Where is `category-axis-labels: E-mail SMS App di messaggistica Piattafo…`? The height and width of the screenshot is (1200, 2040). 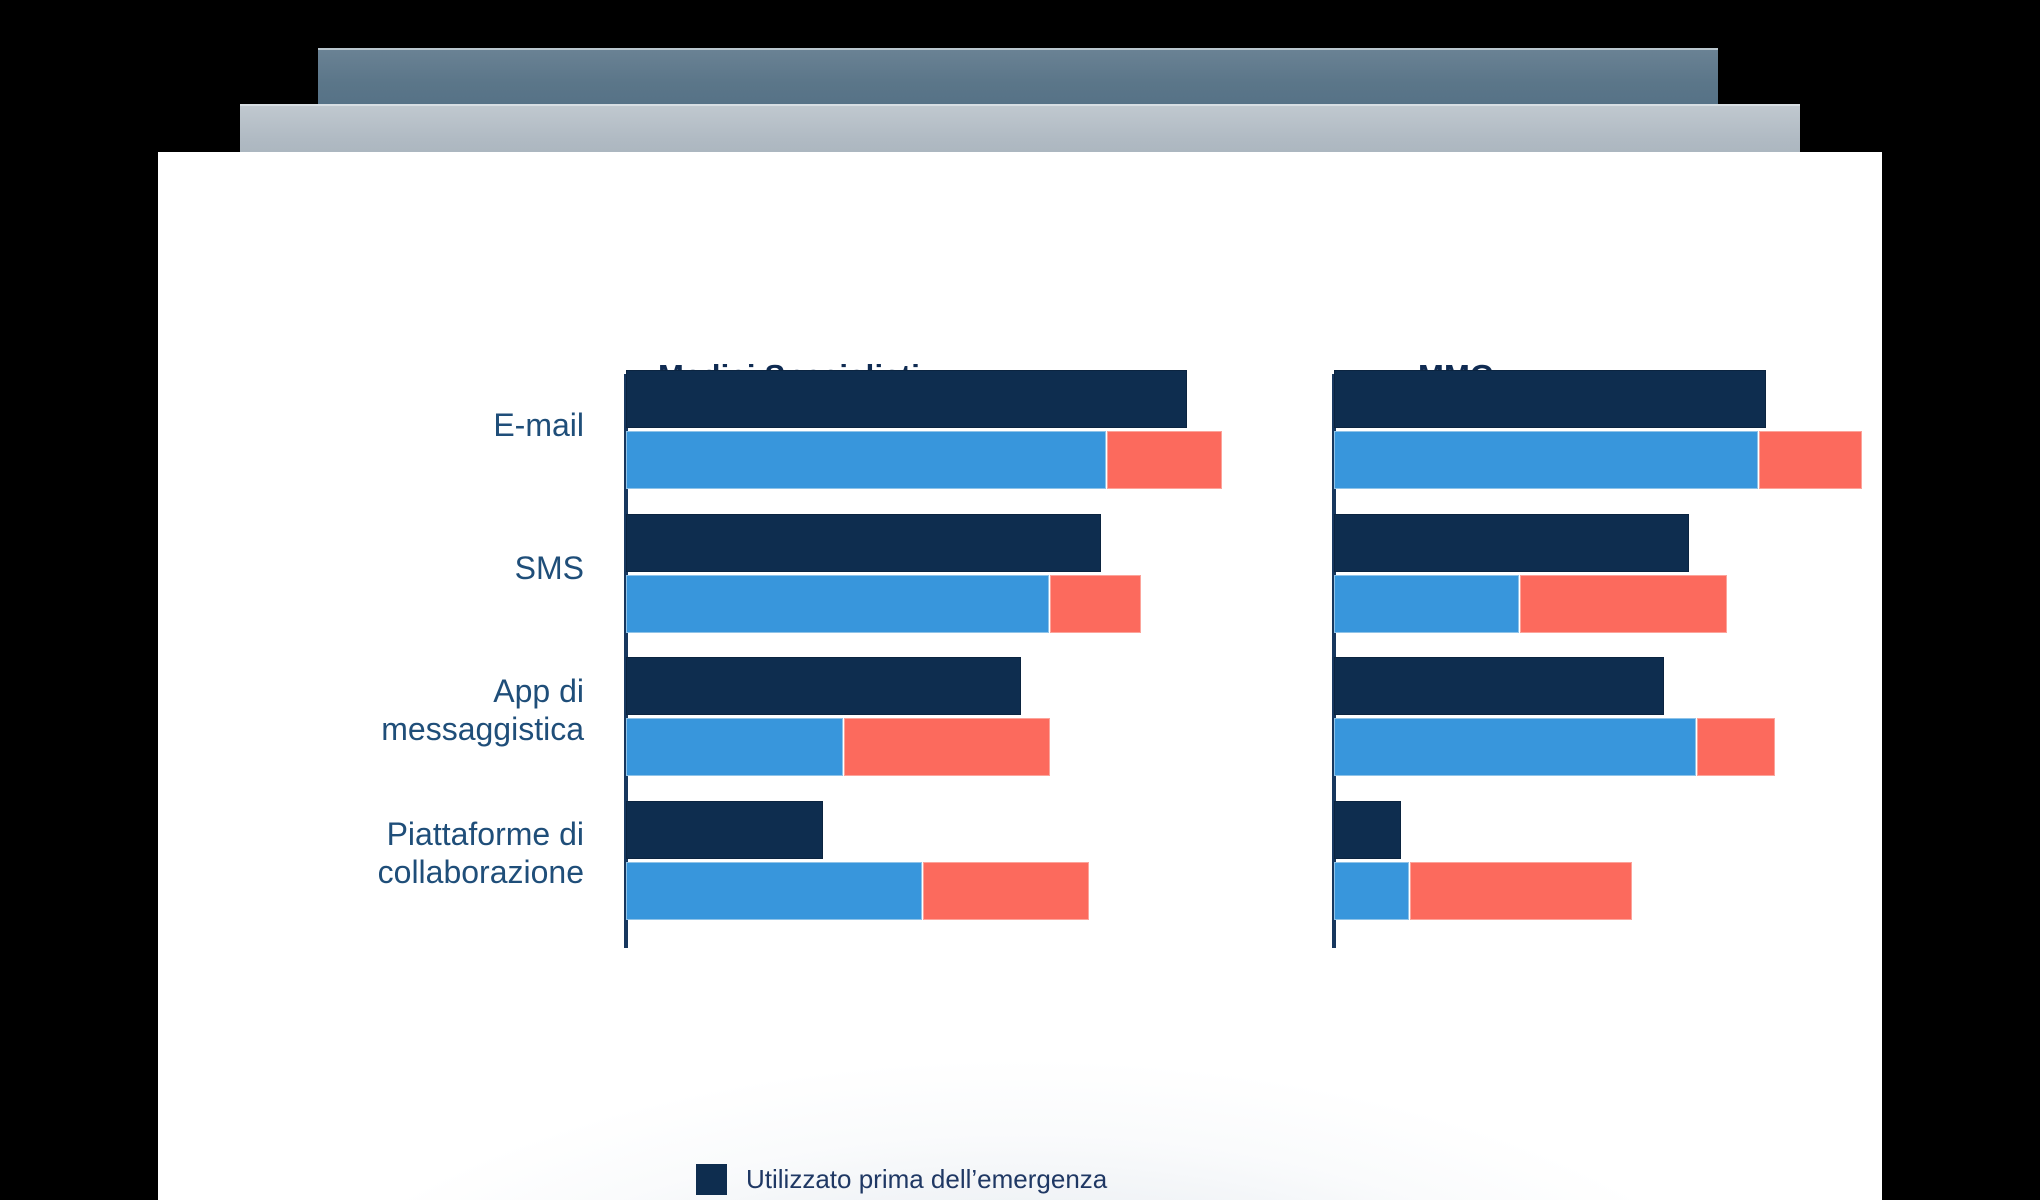 category-axis-labels: E-mail SMS App di messaggistica Piattafo… is located at coordinates (383, 661).